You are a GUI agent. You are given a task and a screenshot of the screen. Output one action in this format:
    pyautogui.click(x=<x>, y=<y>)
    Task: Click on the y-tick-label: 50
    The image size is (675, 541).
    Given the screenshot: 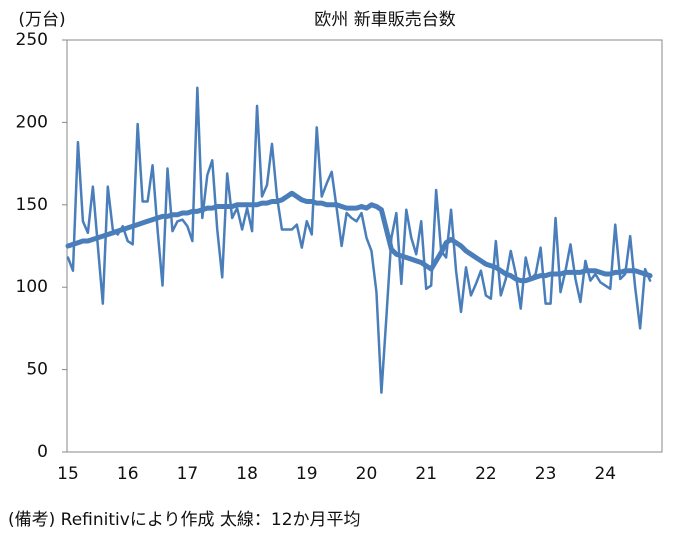 What is the action you would take?
    pyautogui.click(x=37, y=370)
    